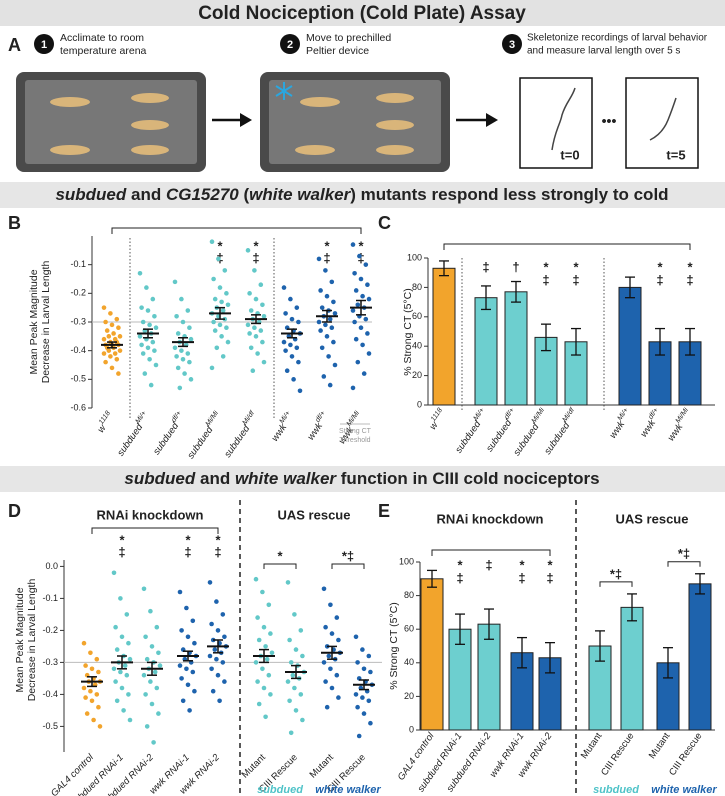  Describe the element at coordinates (141, 417) in the screenshot. I see `category-superscript: Mi/+` at that location.